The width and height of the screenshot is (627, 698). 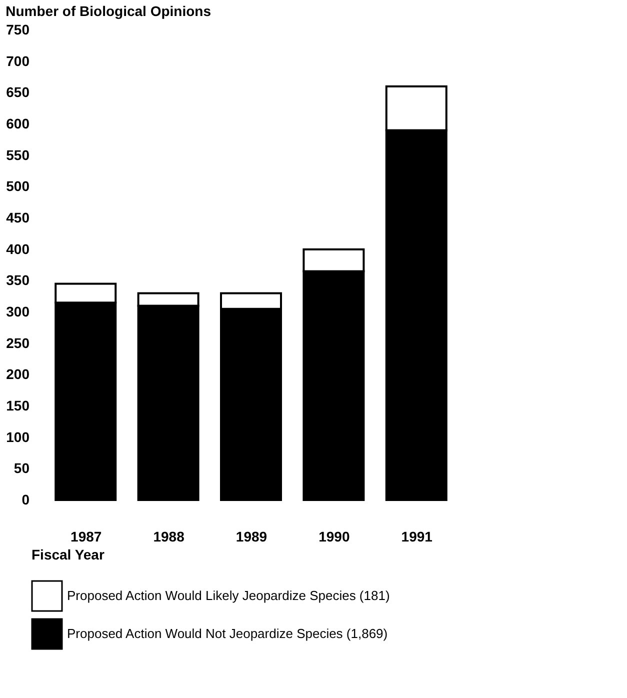 What do you see at coordinates (68, 554) in the screenshot?
I see `x-axis-title: Fiscal Year` at bounding box center [68, 554].